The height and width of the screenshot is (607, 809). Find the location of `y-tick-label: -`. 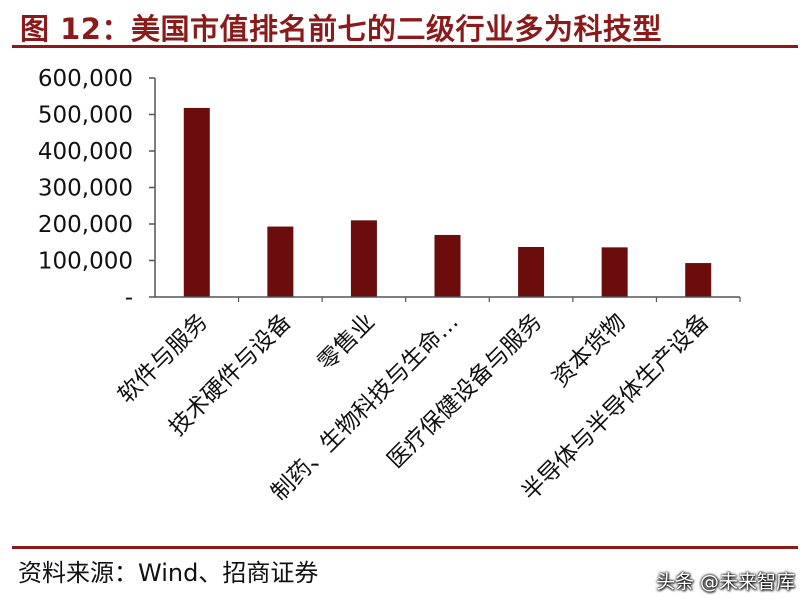

y-tick-label: - is located at coordinates (129, 298).